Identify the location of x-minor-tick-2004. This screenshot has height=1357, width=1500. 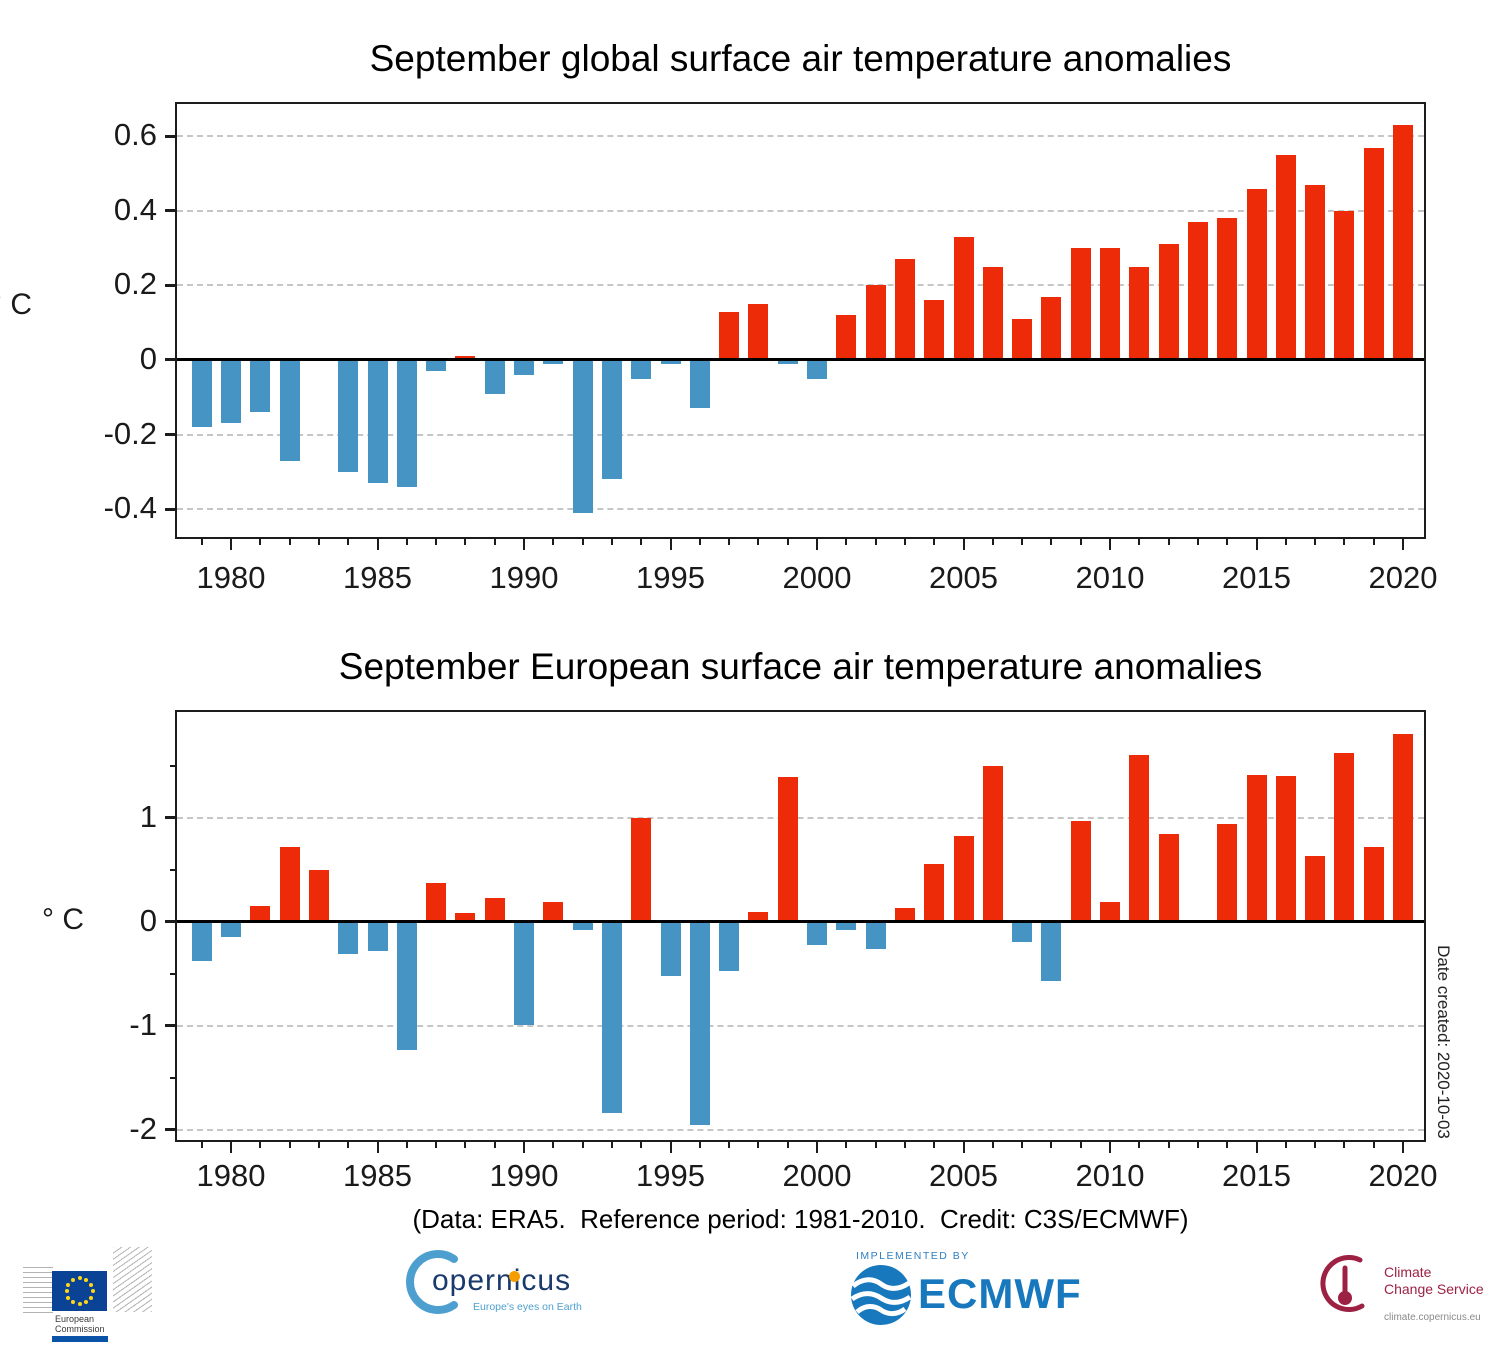
(934, 1144).